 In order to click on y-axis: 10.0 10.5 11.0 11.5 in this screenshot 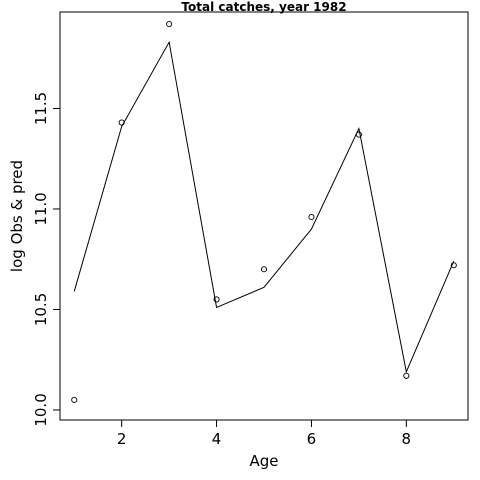, I will do `click(46, 219)`.